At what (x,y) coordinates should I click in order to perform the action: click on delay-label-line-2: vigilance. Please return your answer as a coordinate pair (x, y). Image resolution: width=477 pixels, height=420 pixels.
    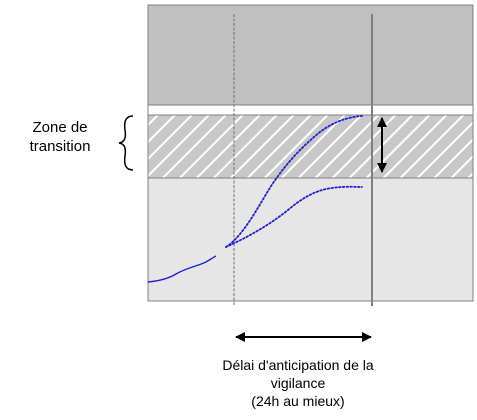
    Looking at the image, I should click on (298, 383).